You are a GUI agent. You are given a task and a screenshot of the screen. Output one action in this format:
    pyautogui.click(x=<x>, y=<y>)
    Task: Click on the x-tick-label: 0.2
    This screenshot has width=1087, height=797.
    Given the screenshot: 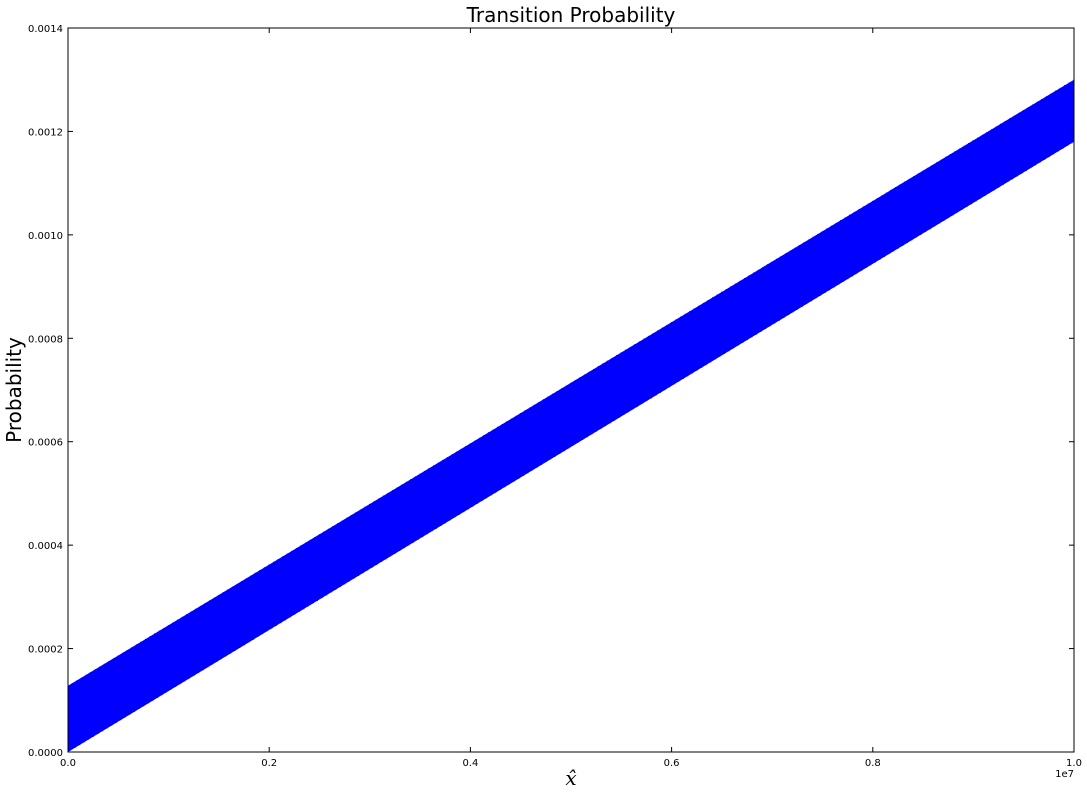 What is the action you would take?
    pyautogui.click(x=269, y=763)
    